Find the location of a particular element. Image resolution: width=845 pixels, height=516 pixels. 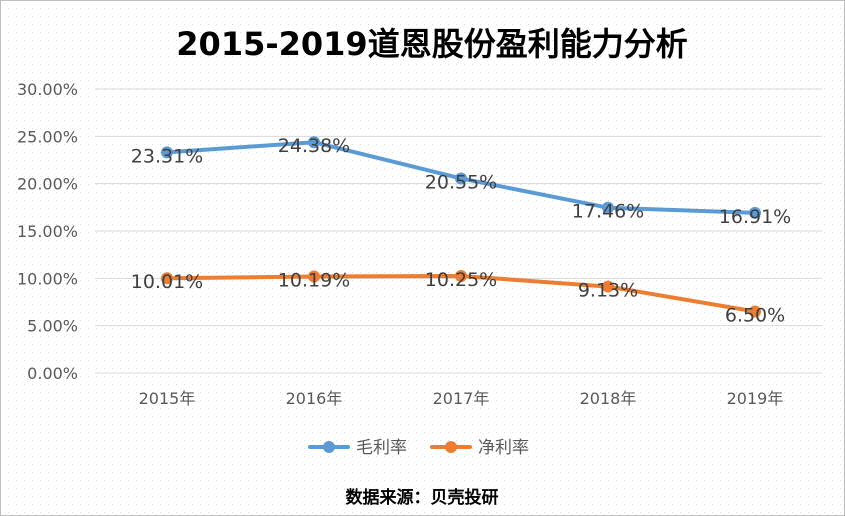

y-tick-label: 15.00% is located at coordinates (47, 231).